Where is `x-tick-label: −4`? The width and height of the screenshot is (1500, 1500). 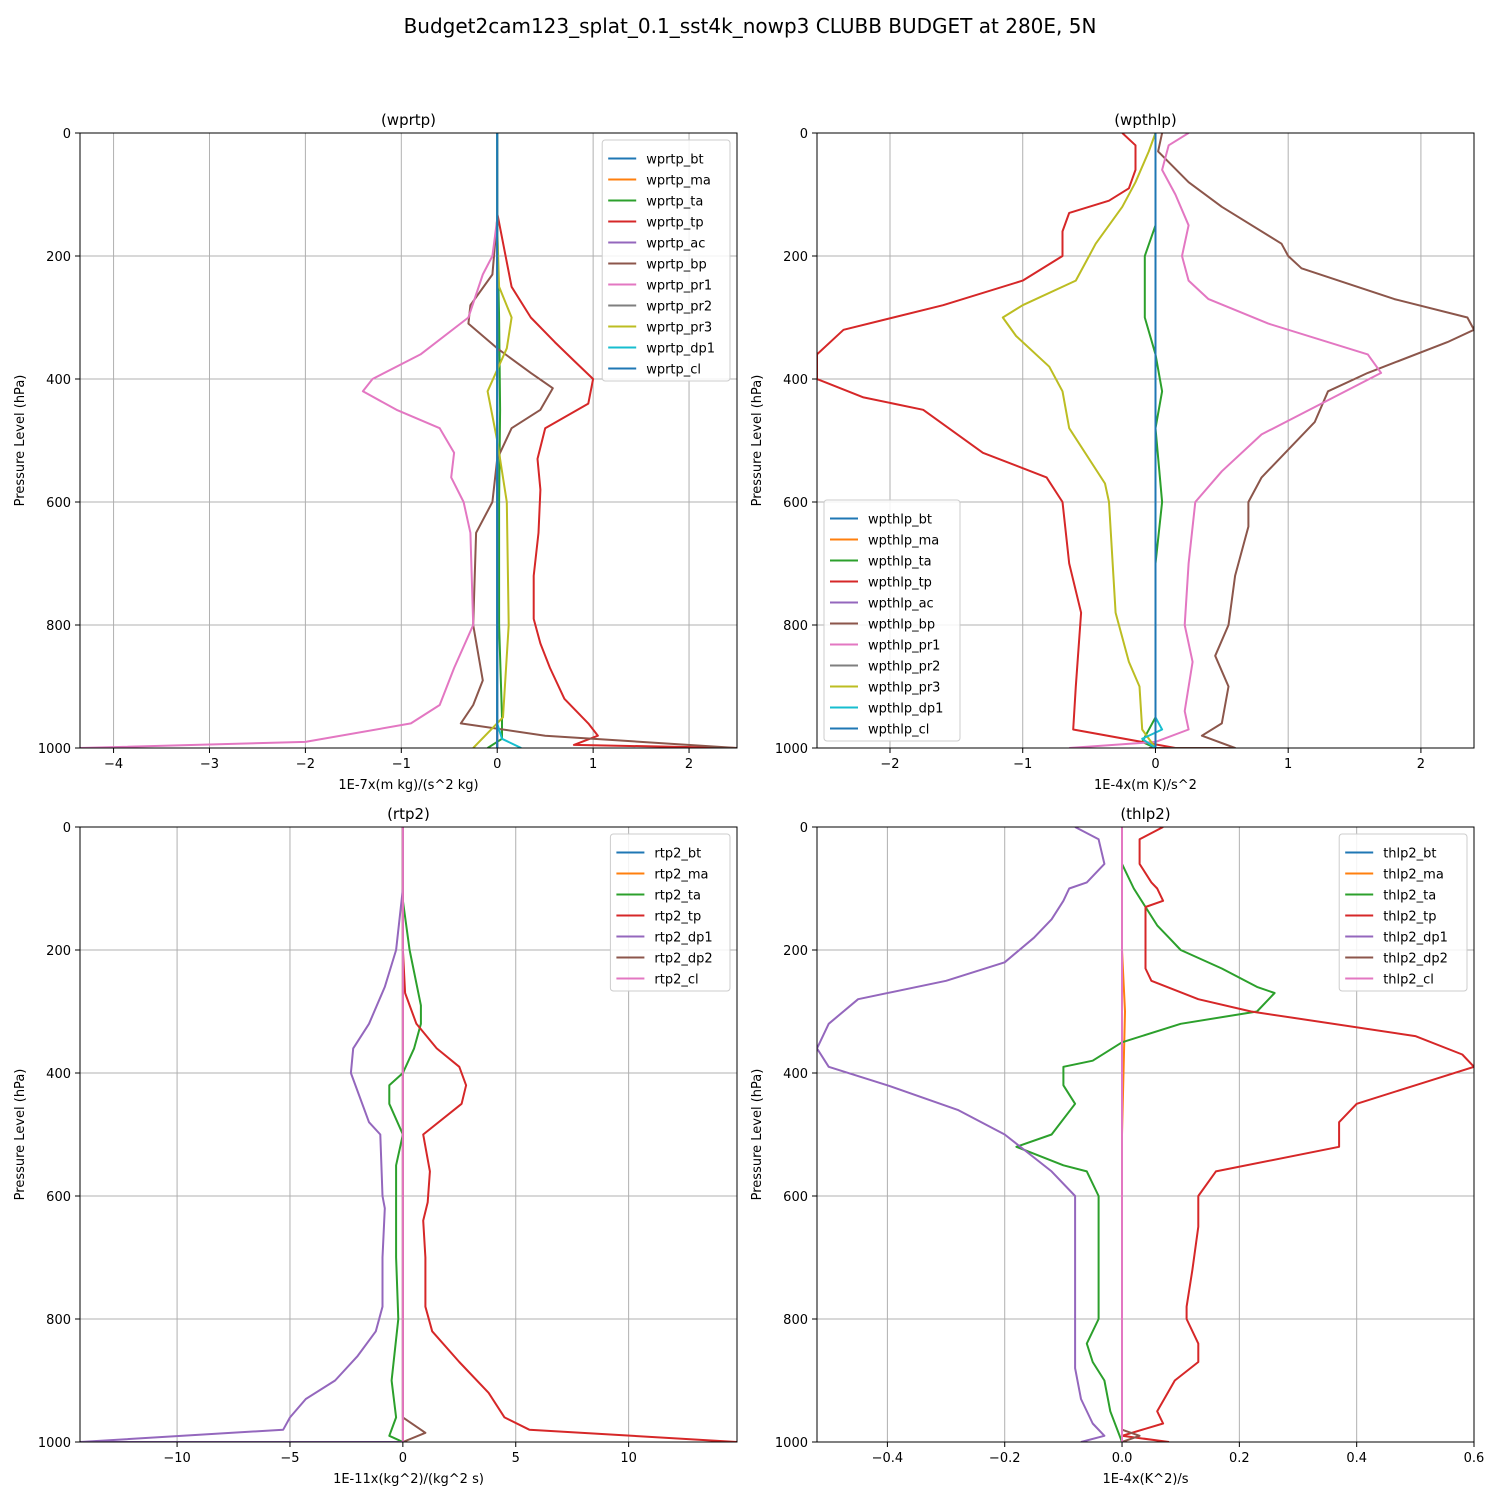
x-tick-label: −4 is located at coordinates (113, 764).